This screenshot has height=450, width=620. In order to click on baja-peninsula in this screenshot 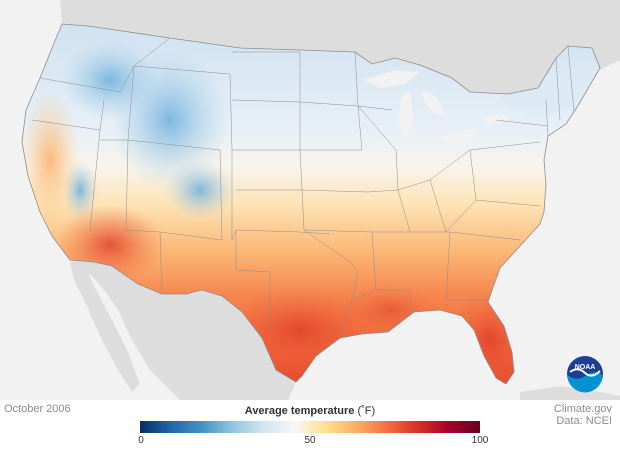, I will do `click(105, 327)`.